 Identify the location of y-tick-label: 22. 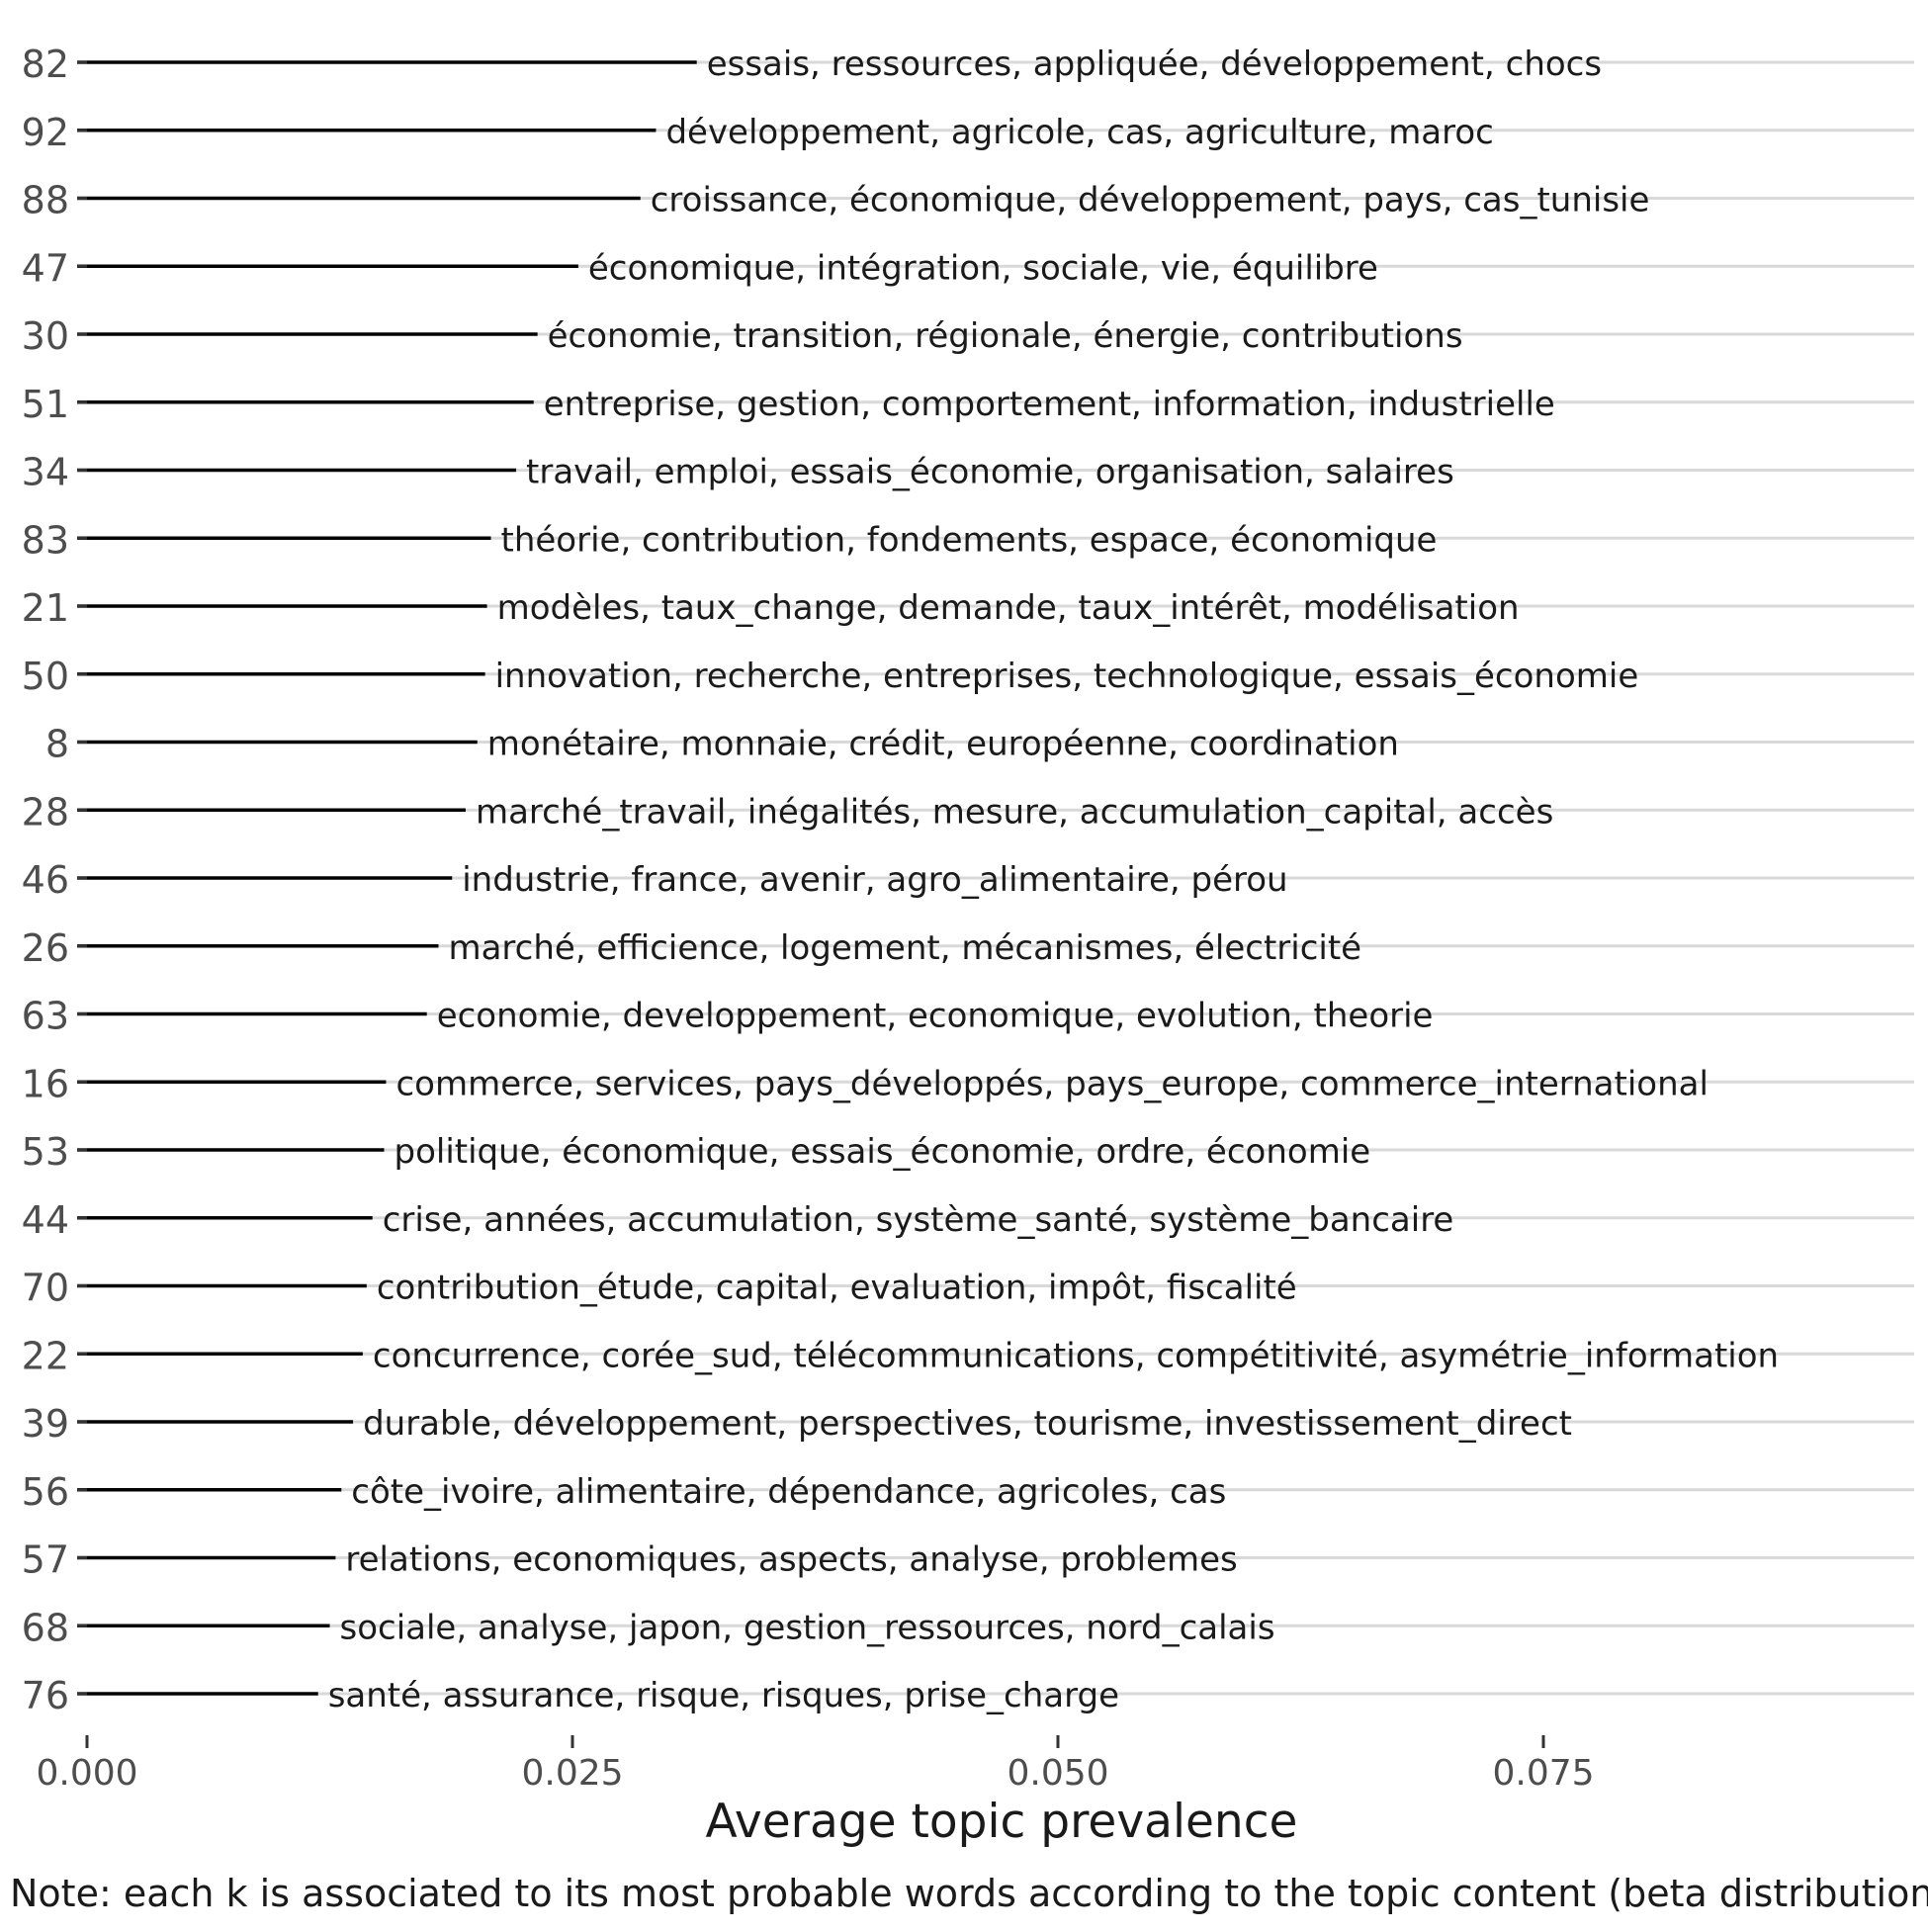
(45, 1355).